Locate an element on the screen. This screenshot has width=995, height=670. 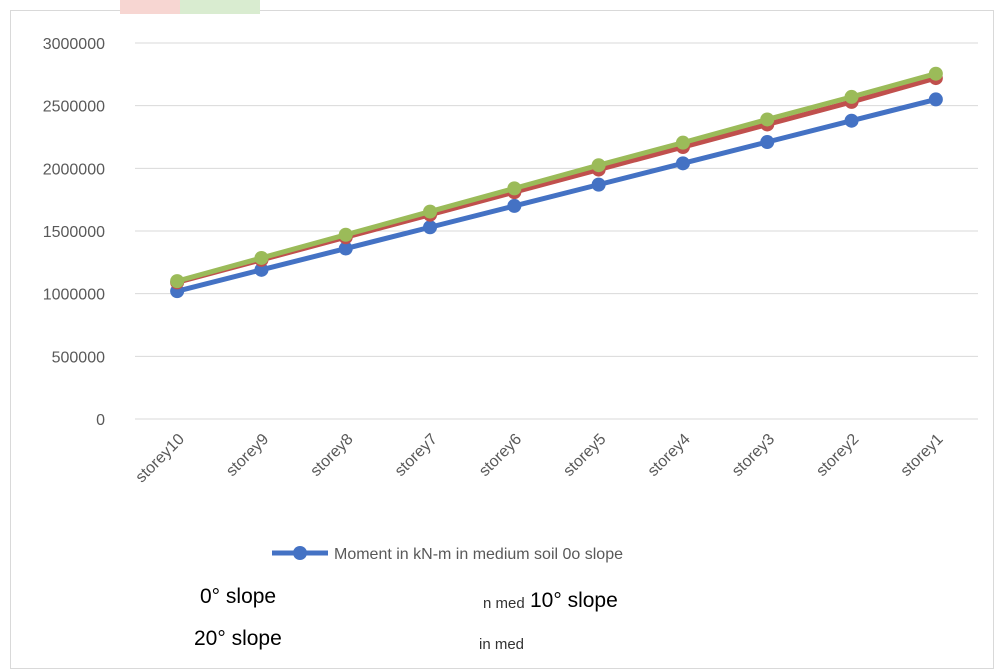
y-tick-label: 2500000 is located at coordinates (74, 107).